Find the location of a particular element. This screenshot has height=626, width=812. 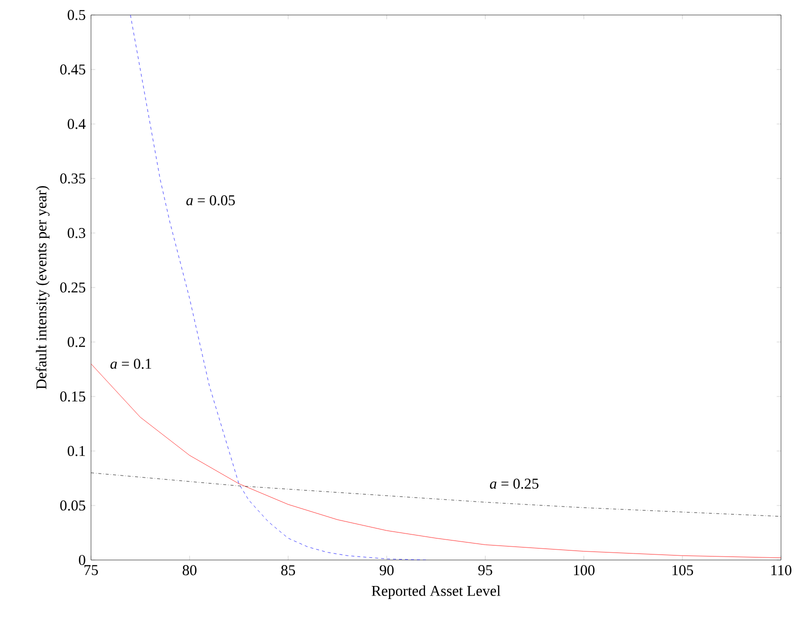

x-tick-label: 80 is located at coordinates (189, 570).